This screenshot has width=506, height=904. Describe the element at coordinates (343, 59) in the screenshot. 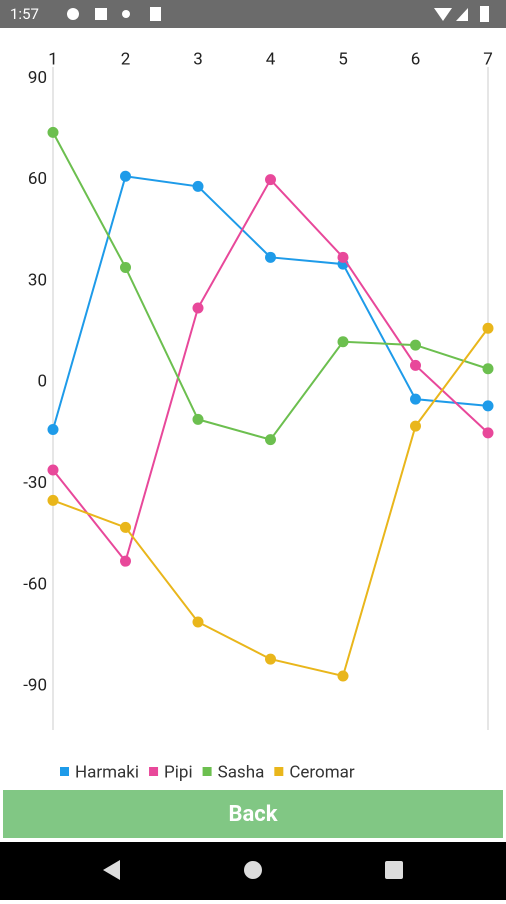

I see `x-tick-label: 5` at that location.